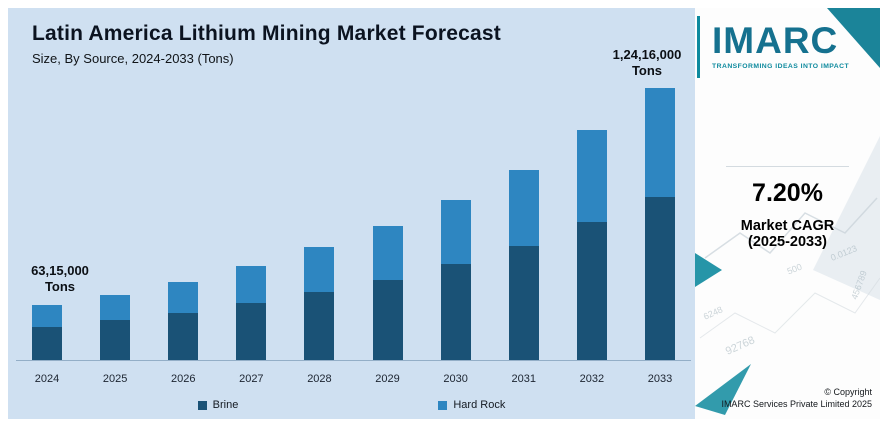  What do you see at coordinates (183, 379) in the screenshot?
I see `x-axis-label-2026: 2026` at bounding box center [183, 379].